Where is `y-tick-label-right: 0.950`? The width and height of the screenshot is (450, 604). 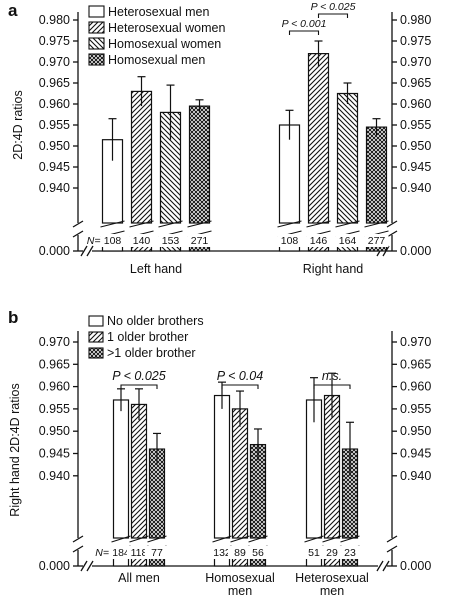 y-tick-label-right: 0.950 is located at coordinates (415, 431).